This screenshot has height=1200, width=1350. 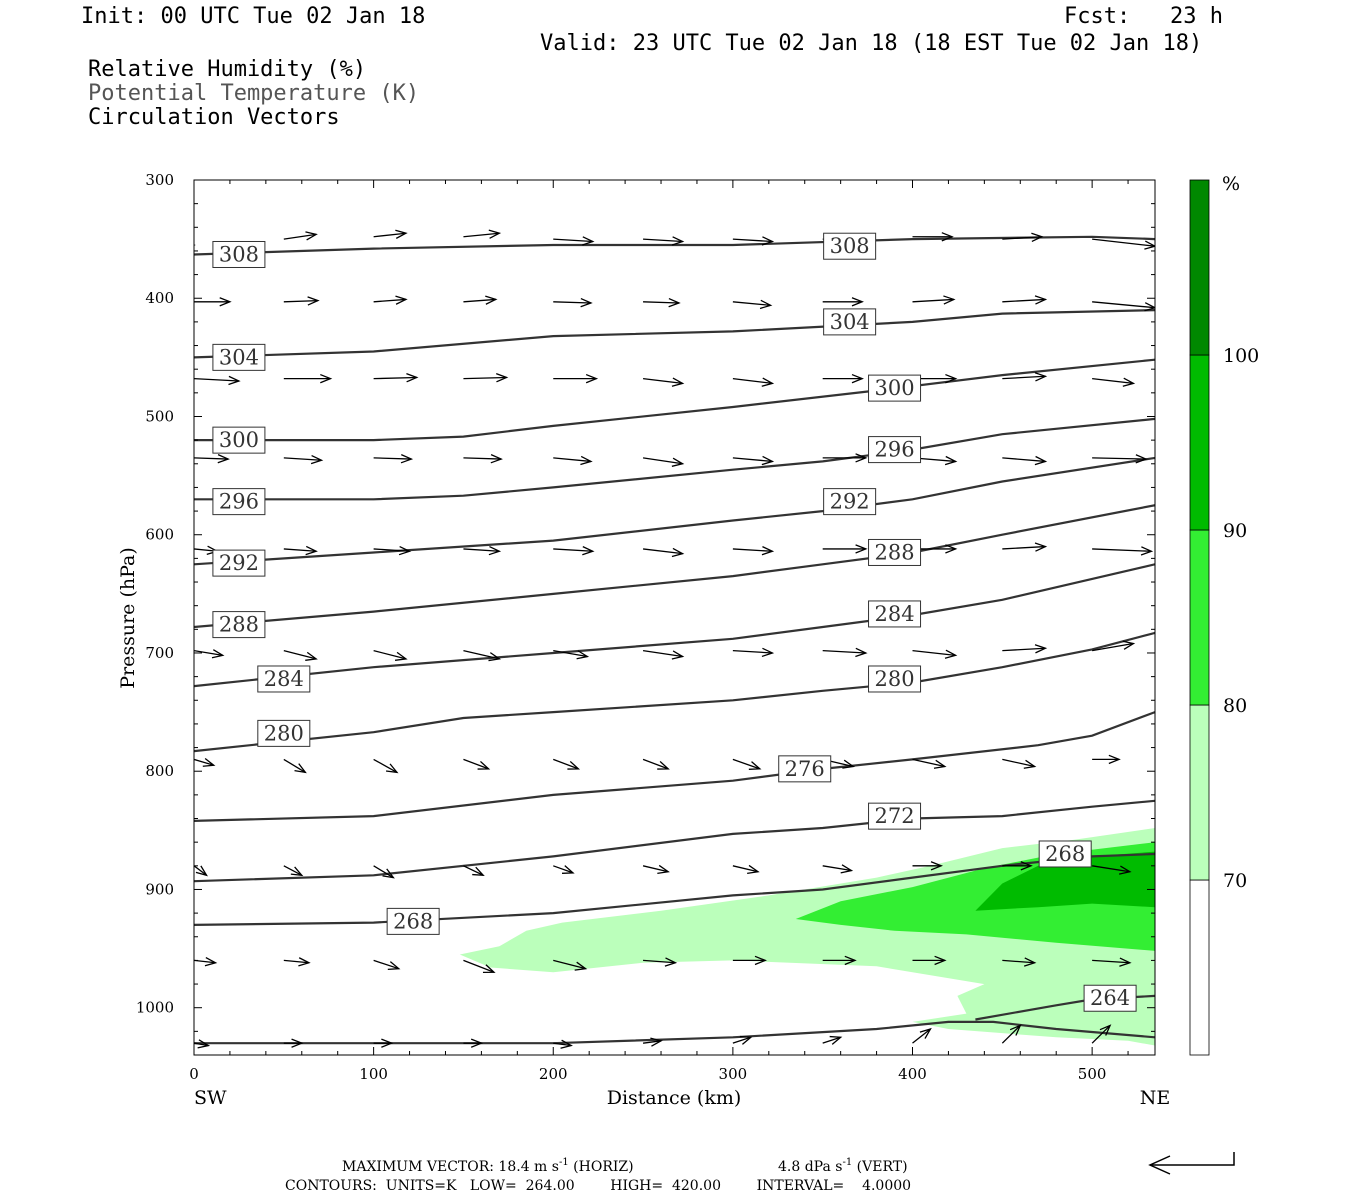 I want to click on contour-label: 308, so click(x=239, y=254).